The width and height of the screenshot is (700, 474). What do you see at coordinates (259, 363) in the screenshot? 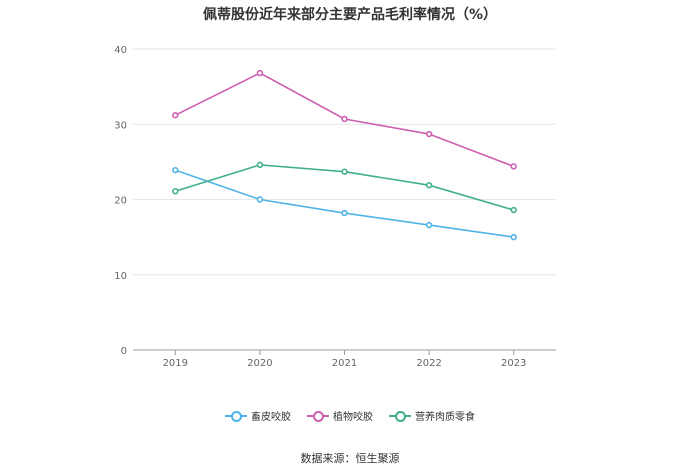
I see `x-tick-label-2020: 2020` at bounding box center [259, 363].